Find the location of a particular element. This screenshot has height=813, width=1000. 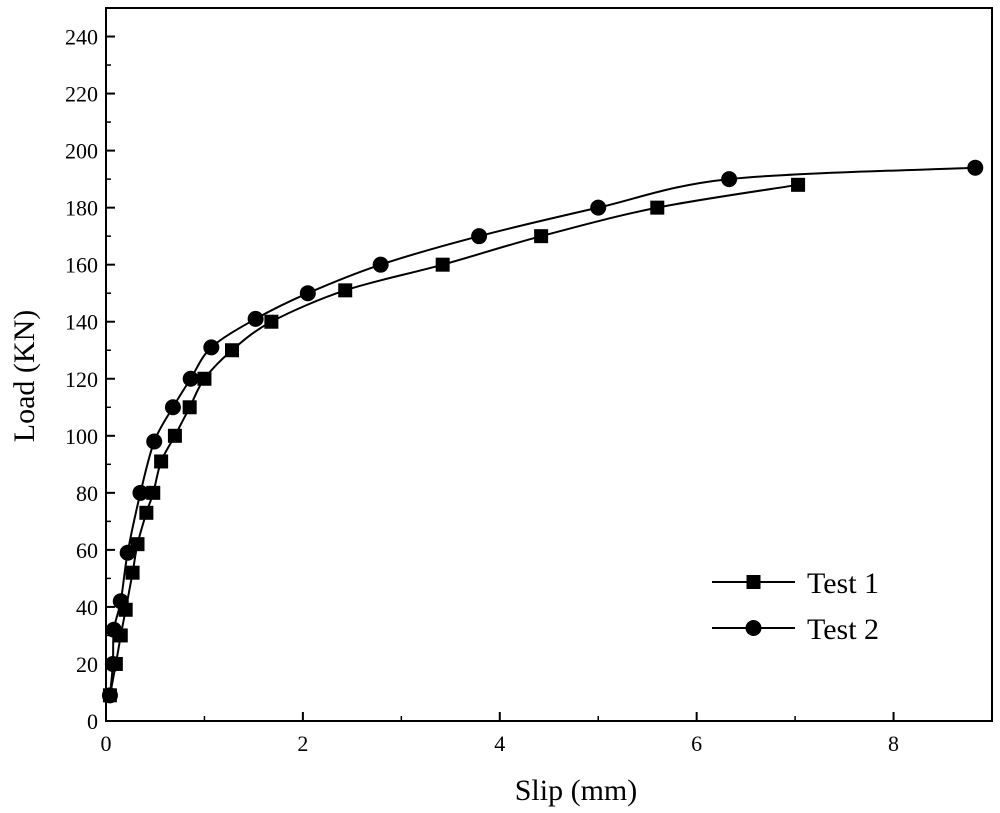

legend-label: Test 1 is located at coordinates (843, 583).